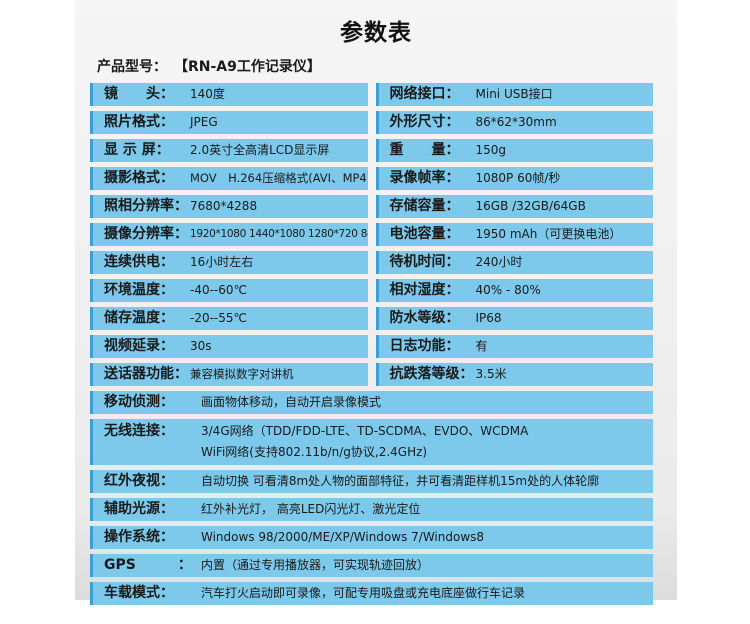 Image resolution: width=750 pixels, height=624 pixels. I want to click on spec-ambient-temperature: 环境温度： -40--60℃, so click(229, 290).